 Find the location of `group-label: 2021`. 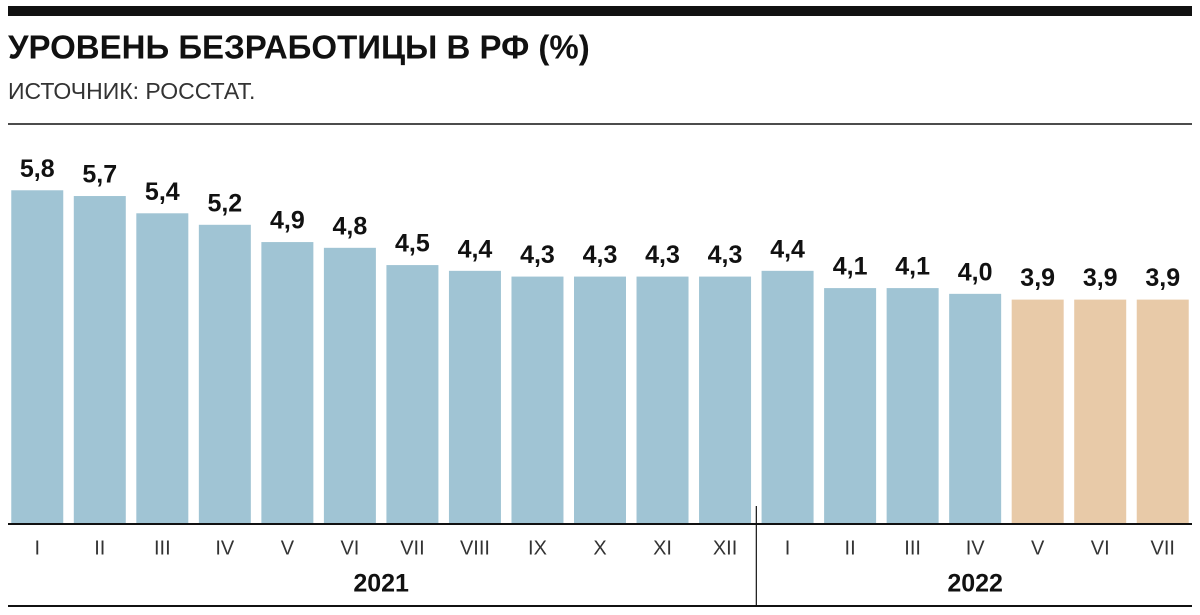

group-label: 2021 is located at coordinates (381, 584).